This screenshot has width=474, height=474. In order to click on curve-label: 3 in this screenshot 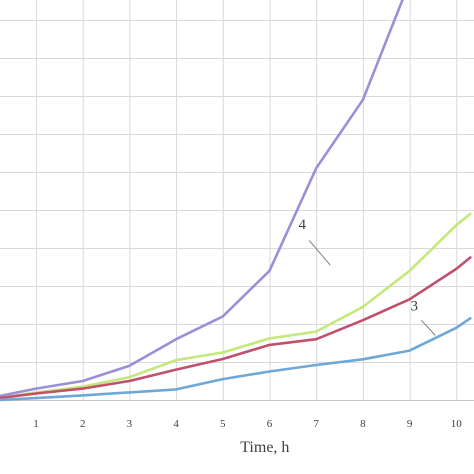, I will do `click(415, 307)`.